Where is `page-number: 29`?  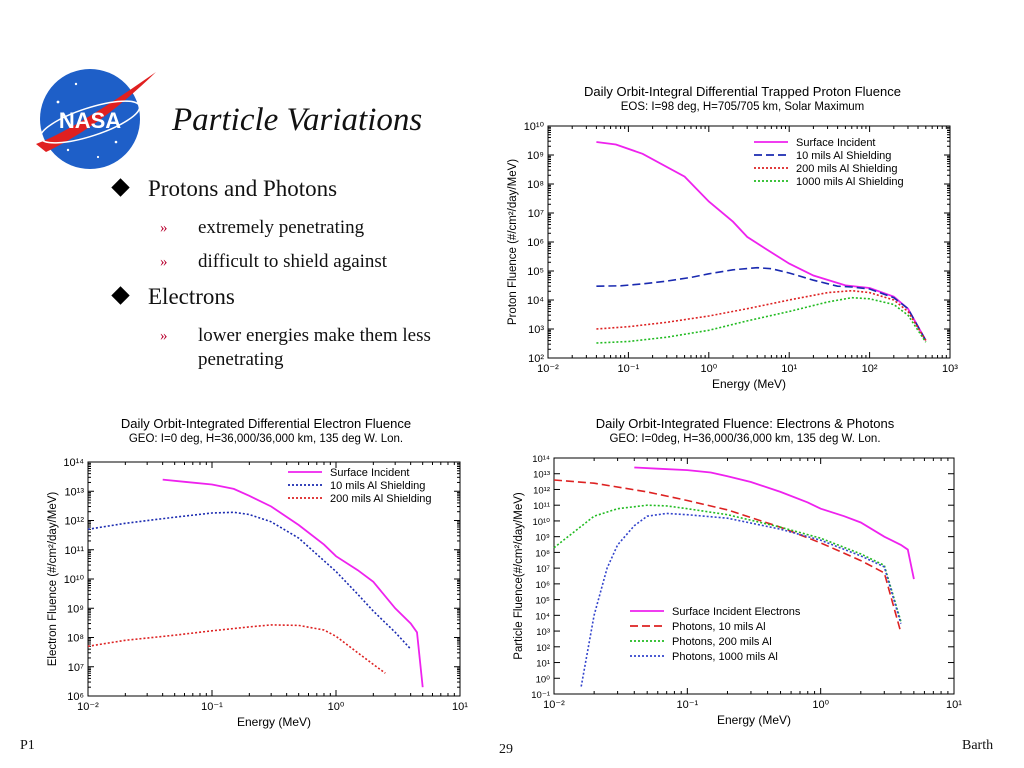 page-number: 29 is located at coordinates (506, 749).